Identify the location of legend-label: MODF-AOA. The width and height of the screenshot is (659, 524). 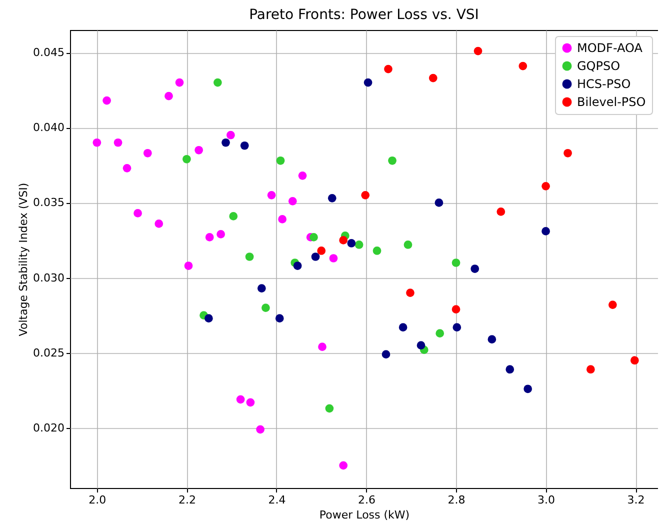
(610, 48).